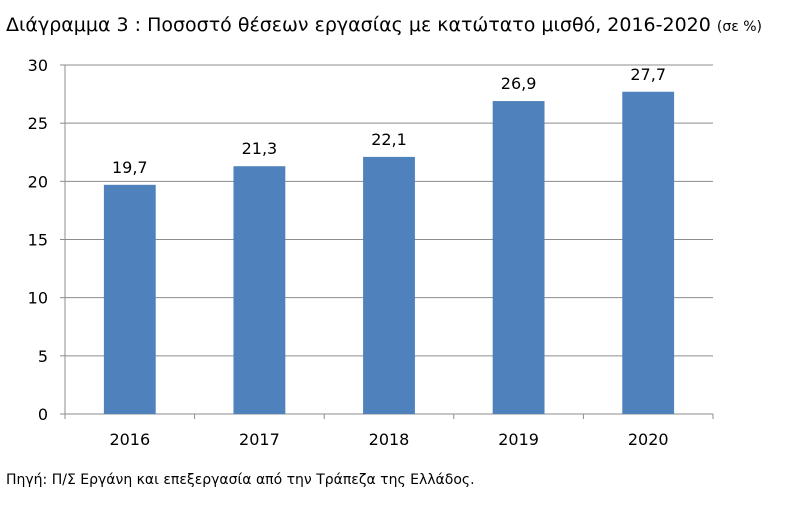 This screenshot has height=506, width=801. What do you see at coordinates (739, 27) in the screenshot?
I see `chart-title-unit: (σε %)` at bounding box center [739, 27].